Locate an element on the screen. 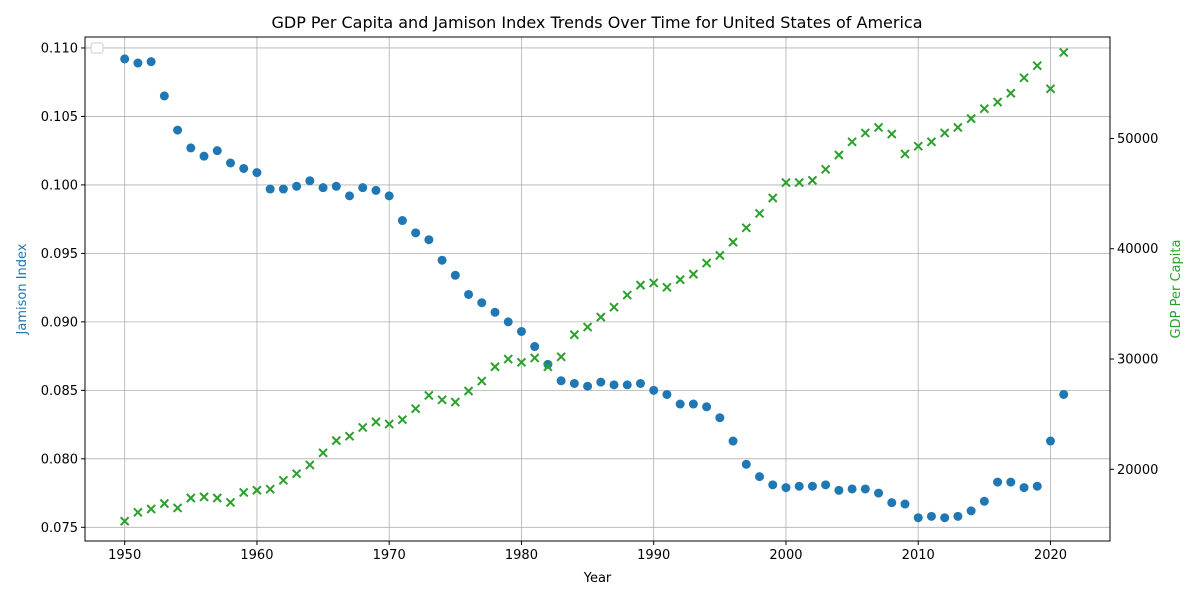 Image resolution: width=1200 pixels, height=600 pixels. right-axis-title: GDP Per Capita is located at coordinates (1176, 289).